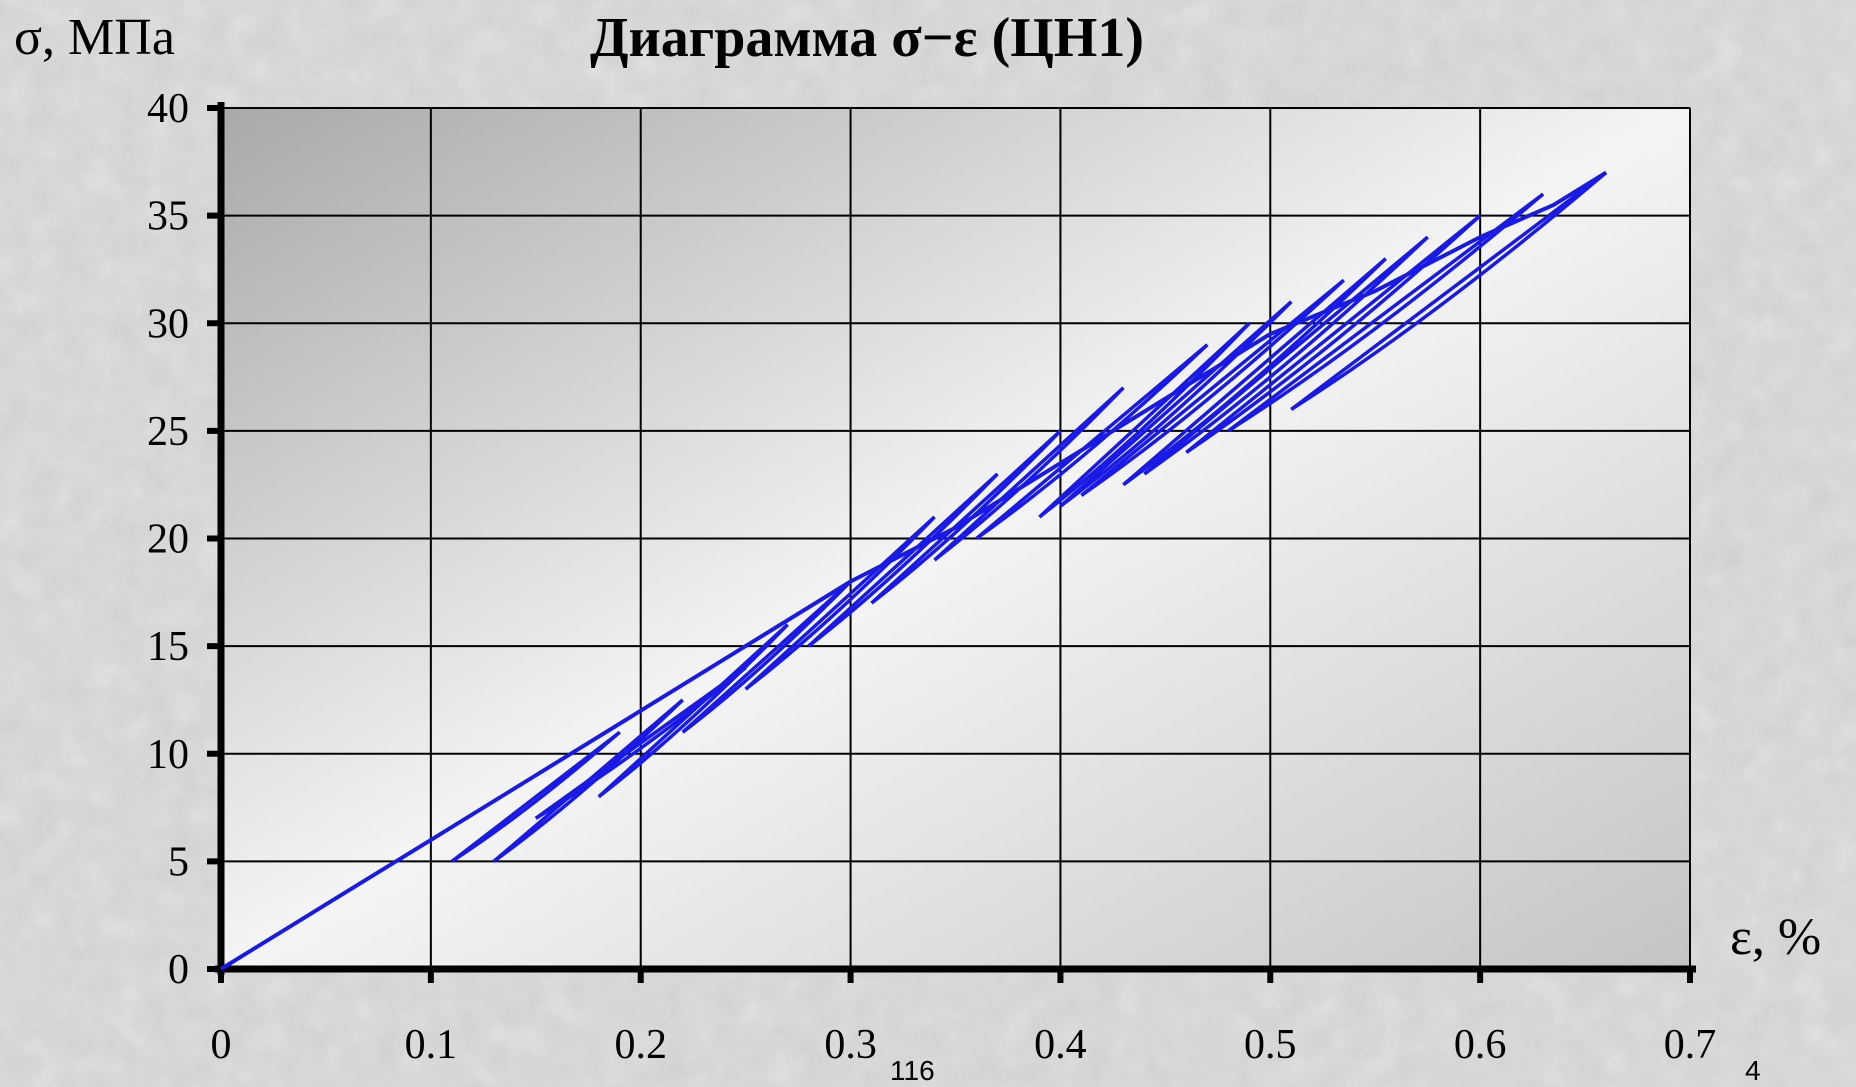 This screenshot has width=1856, height=1087. I want to click on slide-number-left: 116, so click(912, 1070).